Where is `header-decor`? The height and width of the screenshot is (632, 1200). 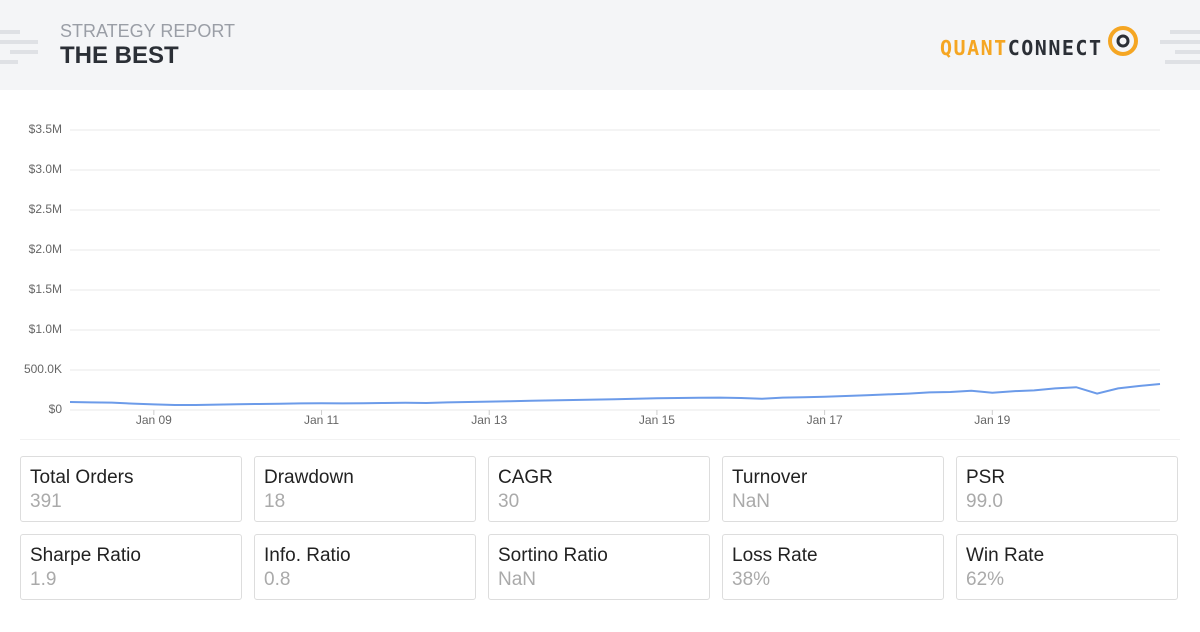 header-decor is located at coordinates (600, 45).